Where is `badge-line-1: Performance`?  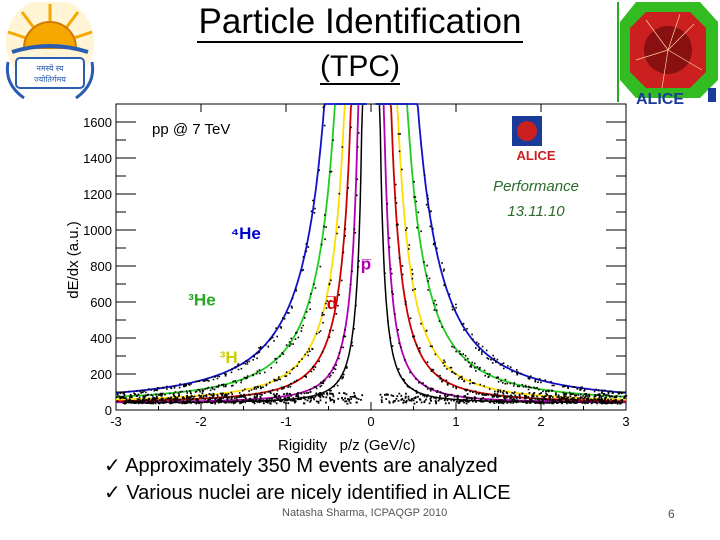
badge-line-1: Performance is located at coordinates (536, 186).